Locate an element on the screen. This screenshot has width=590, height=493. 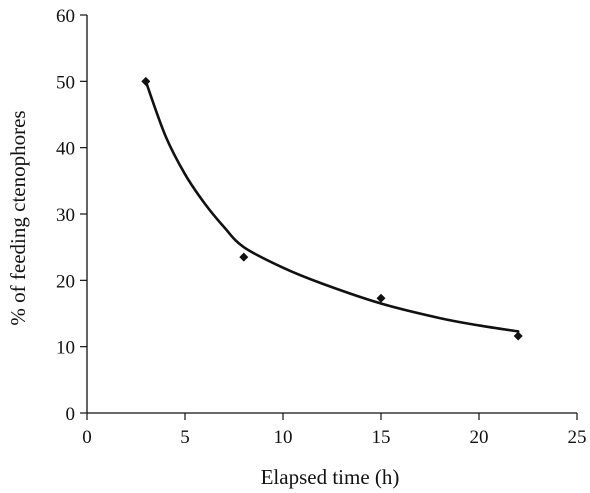
x-tick-label: 25 is located at coordinates (577, 437).